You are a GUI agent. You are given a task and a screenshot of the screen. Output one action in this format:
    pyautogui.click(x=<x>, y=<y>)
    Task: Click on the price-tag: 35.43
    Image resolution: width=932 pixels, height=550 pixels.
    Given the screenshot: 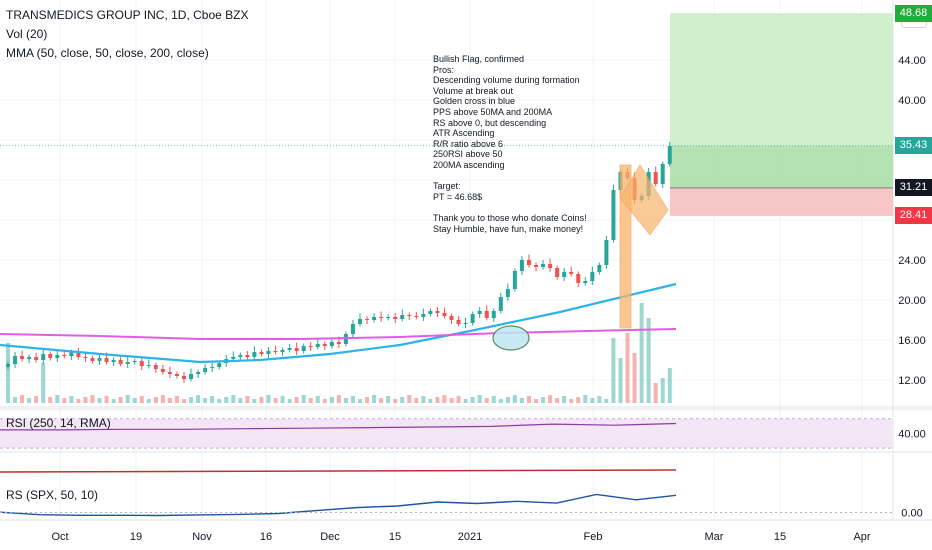 What is the action you would take?
    pyautogui.click(x=913, y=146)
    